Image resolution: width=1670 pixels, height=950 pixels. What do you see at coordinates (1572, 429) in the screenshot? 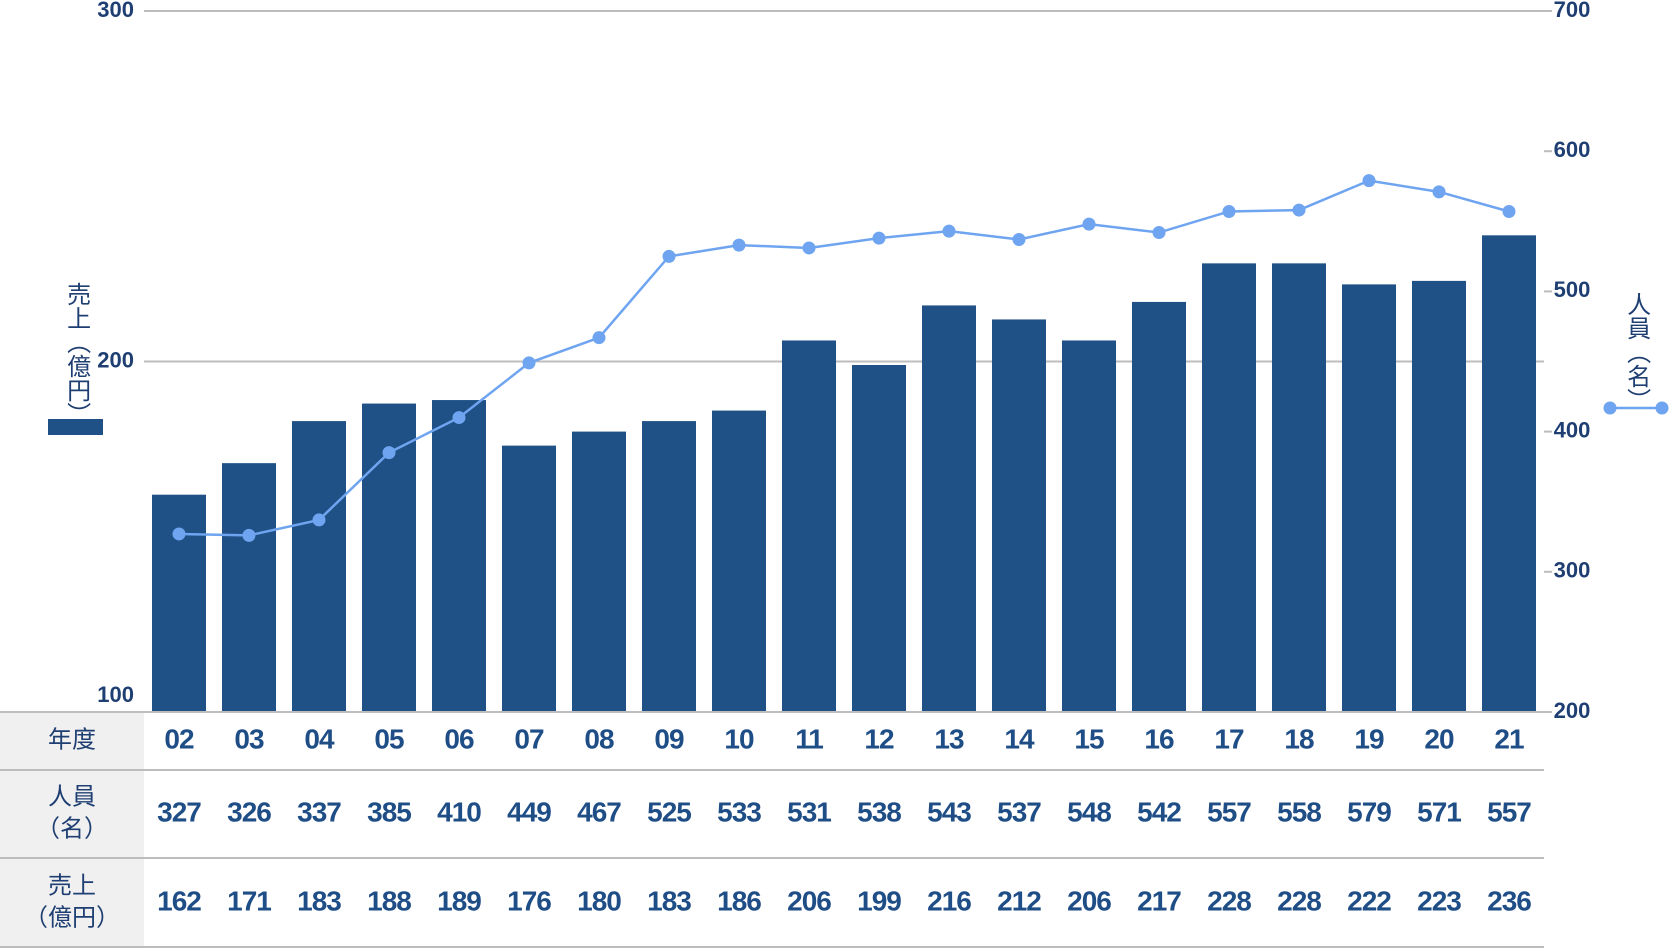
I see `y2-tick-label: 400` at bounding box center [1572, 429].